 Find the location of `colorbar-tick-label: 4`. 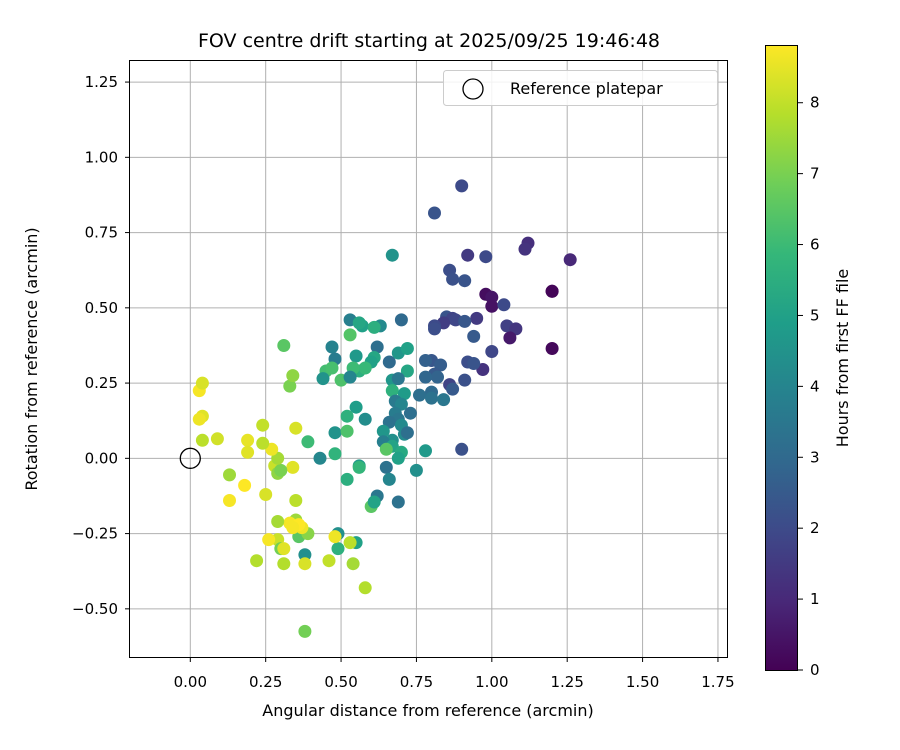

colorbar-tick-label: 4 is located at coordinates (815, 386).